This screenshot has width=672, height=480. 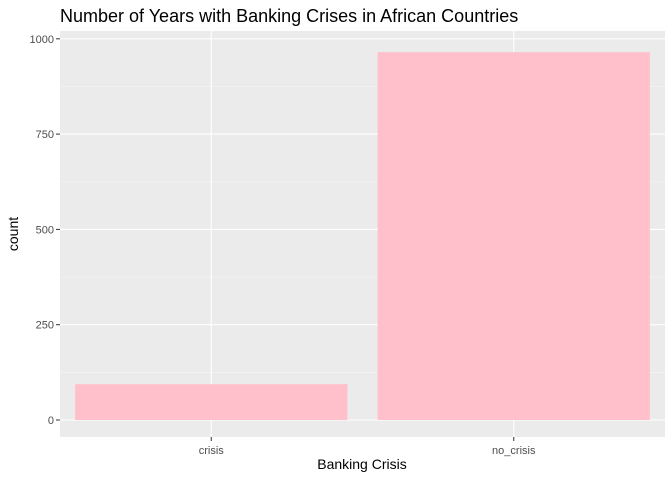 I want to click on y-tick-label: 250, so click(x=45, y=326).